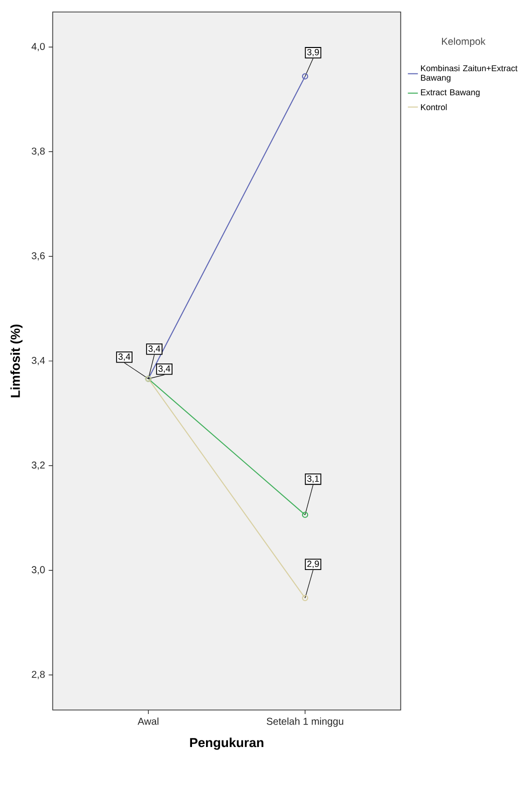 The image size is (526, 796). I want to click on y-tick-label: 4,0, so click(38, 47).